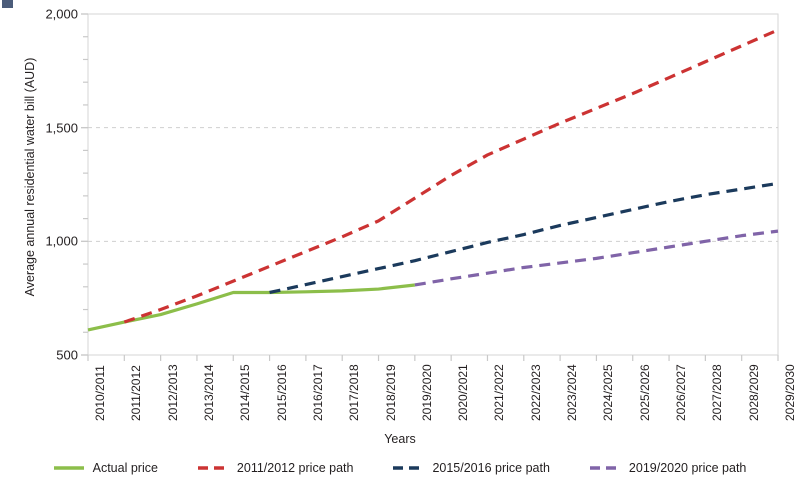 The width and height of the screenshot is (800, 483). What do you see at coordinates (61, 14) in the screenshot?
I see `y-axis-tick-label: 2,000` at bounding box center [61, 14].